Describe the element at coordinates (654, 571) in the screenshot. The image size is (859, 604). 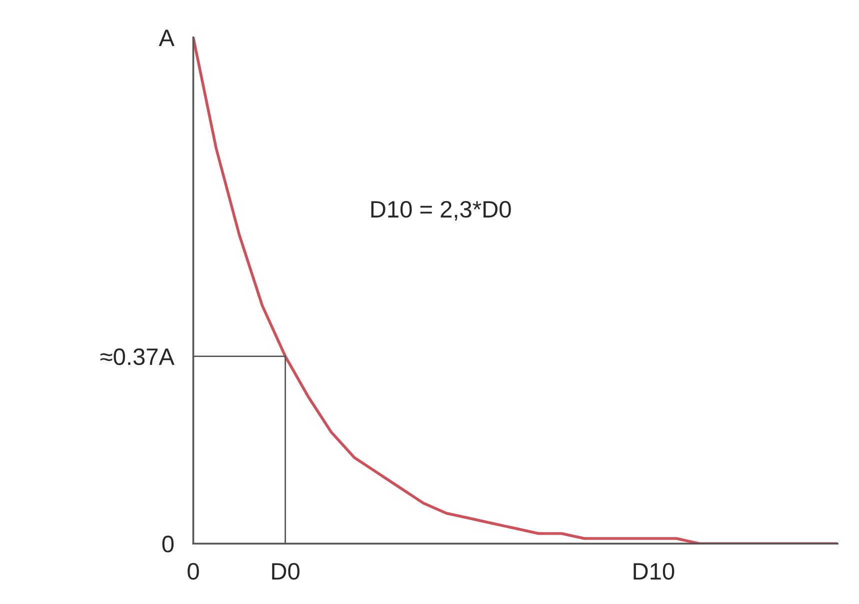
I see `x-tick-label: D10` at that location.